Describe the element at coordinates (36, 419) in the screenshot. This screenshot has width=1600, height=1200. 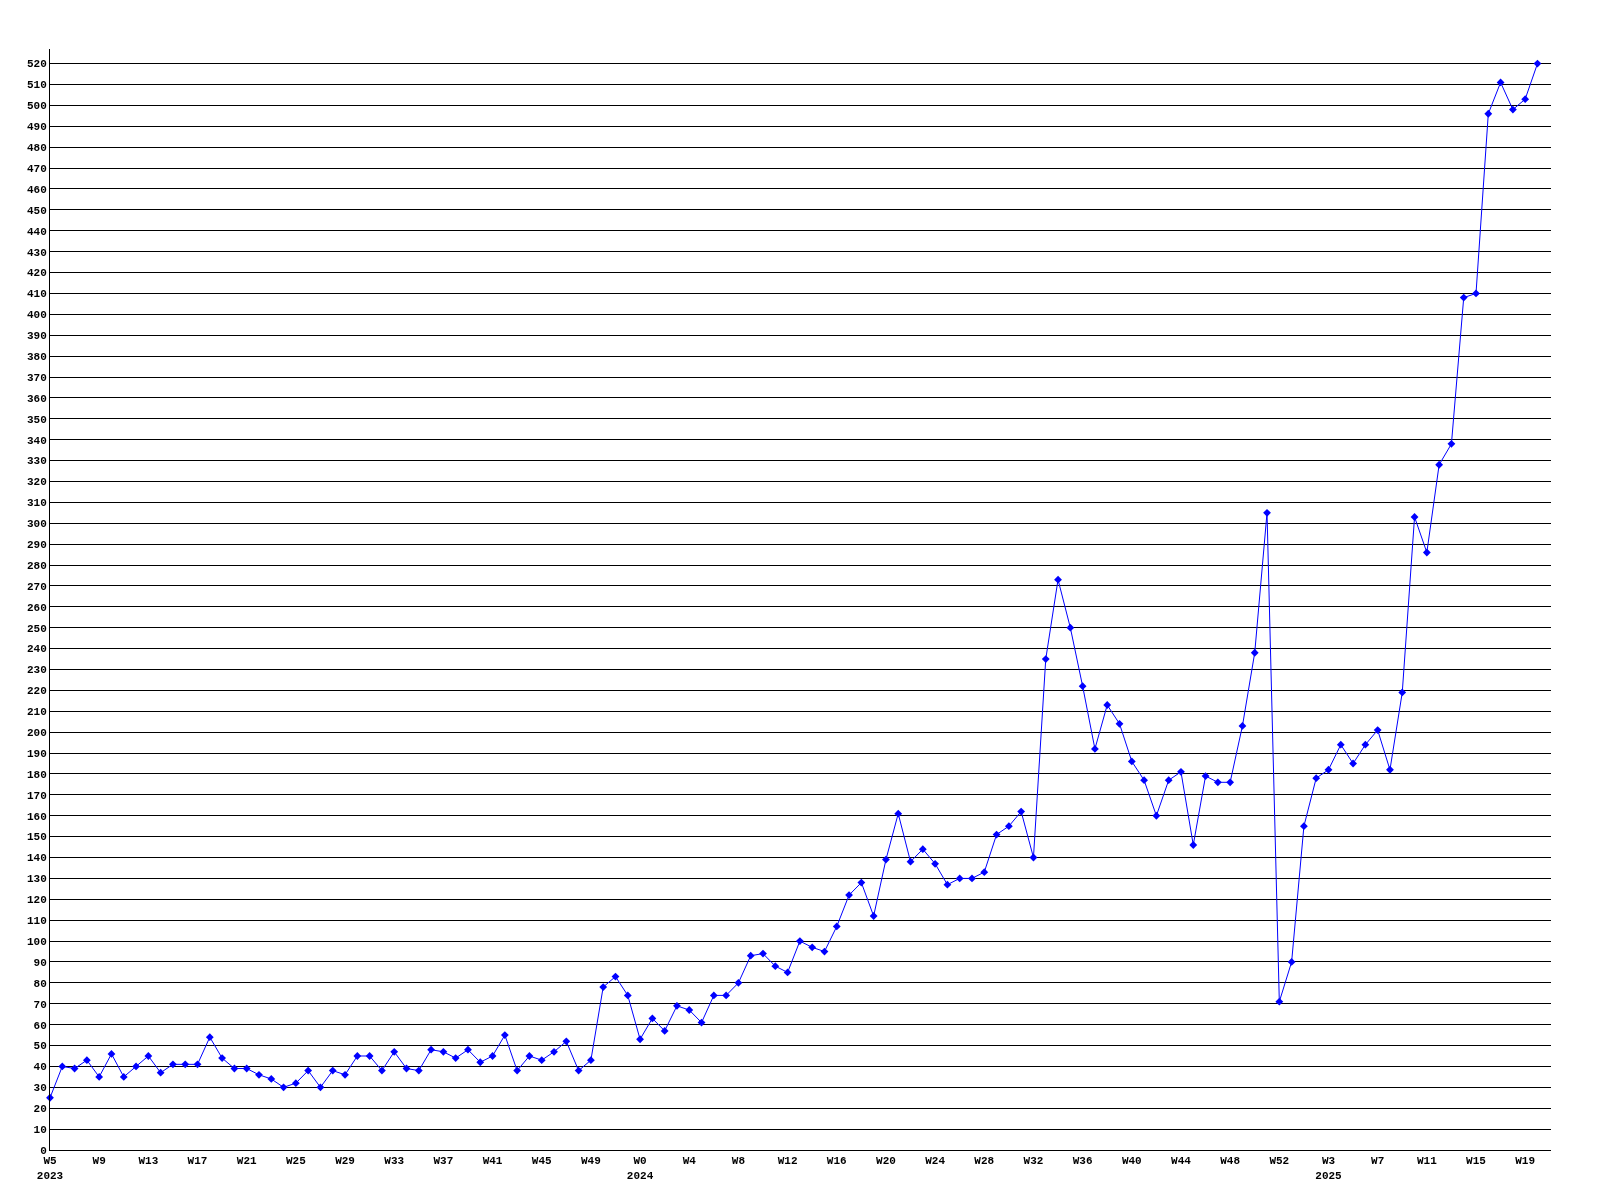
I see `y-tick-label: 350` at that location.